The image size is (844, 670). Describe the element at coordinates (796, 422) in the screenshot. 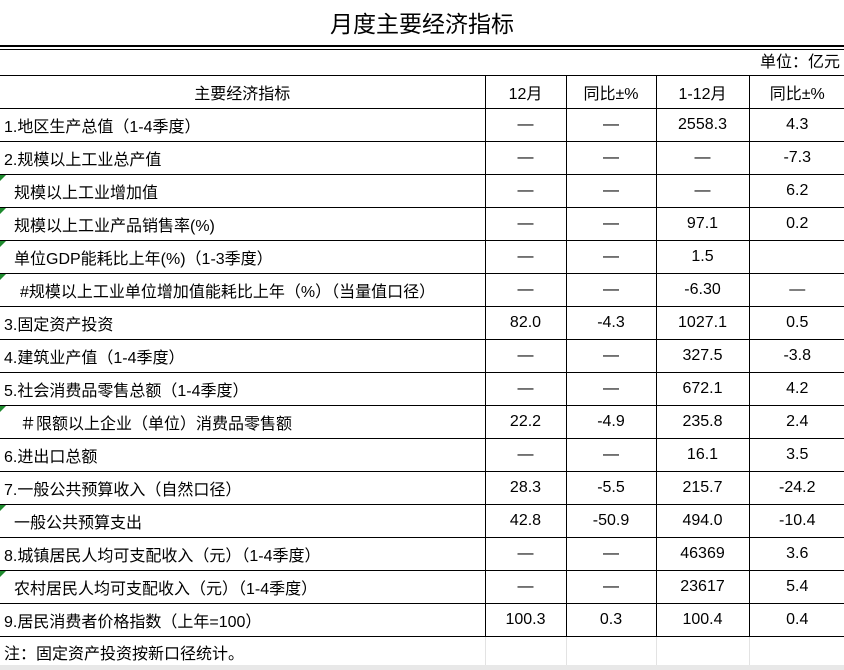

I see `cumulative-yoy-cell: 2.4` at that location.